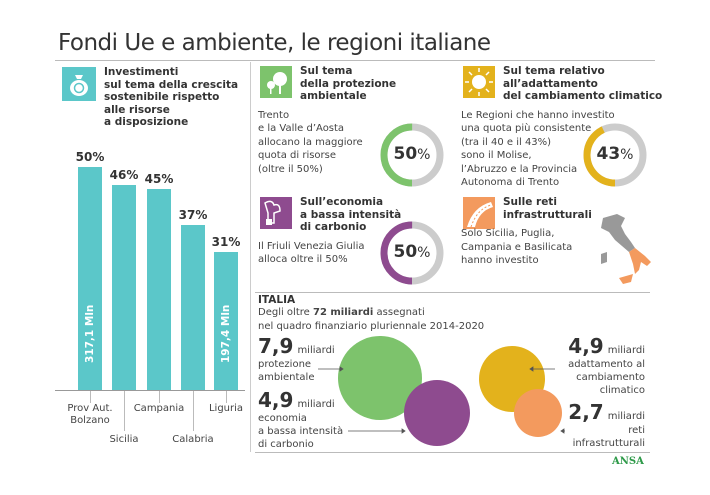  What do you see at coordinates (506, 142) in the screenshot?
I see `text-line: (tra il 40 e il 43%)` at bounding box center [506, 142].